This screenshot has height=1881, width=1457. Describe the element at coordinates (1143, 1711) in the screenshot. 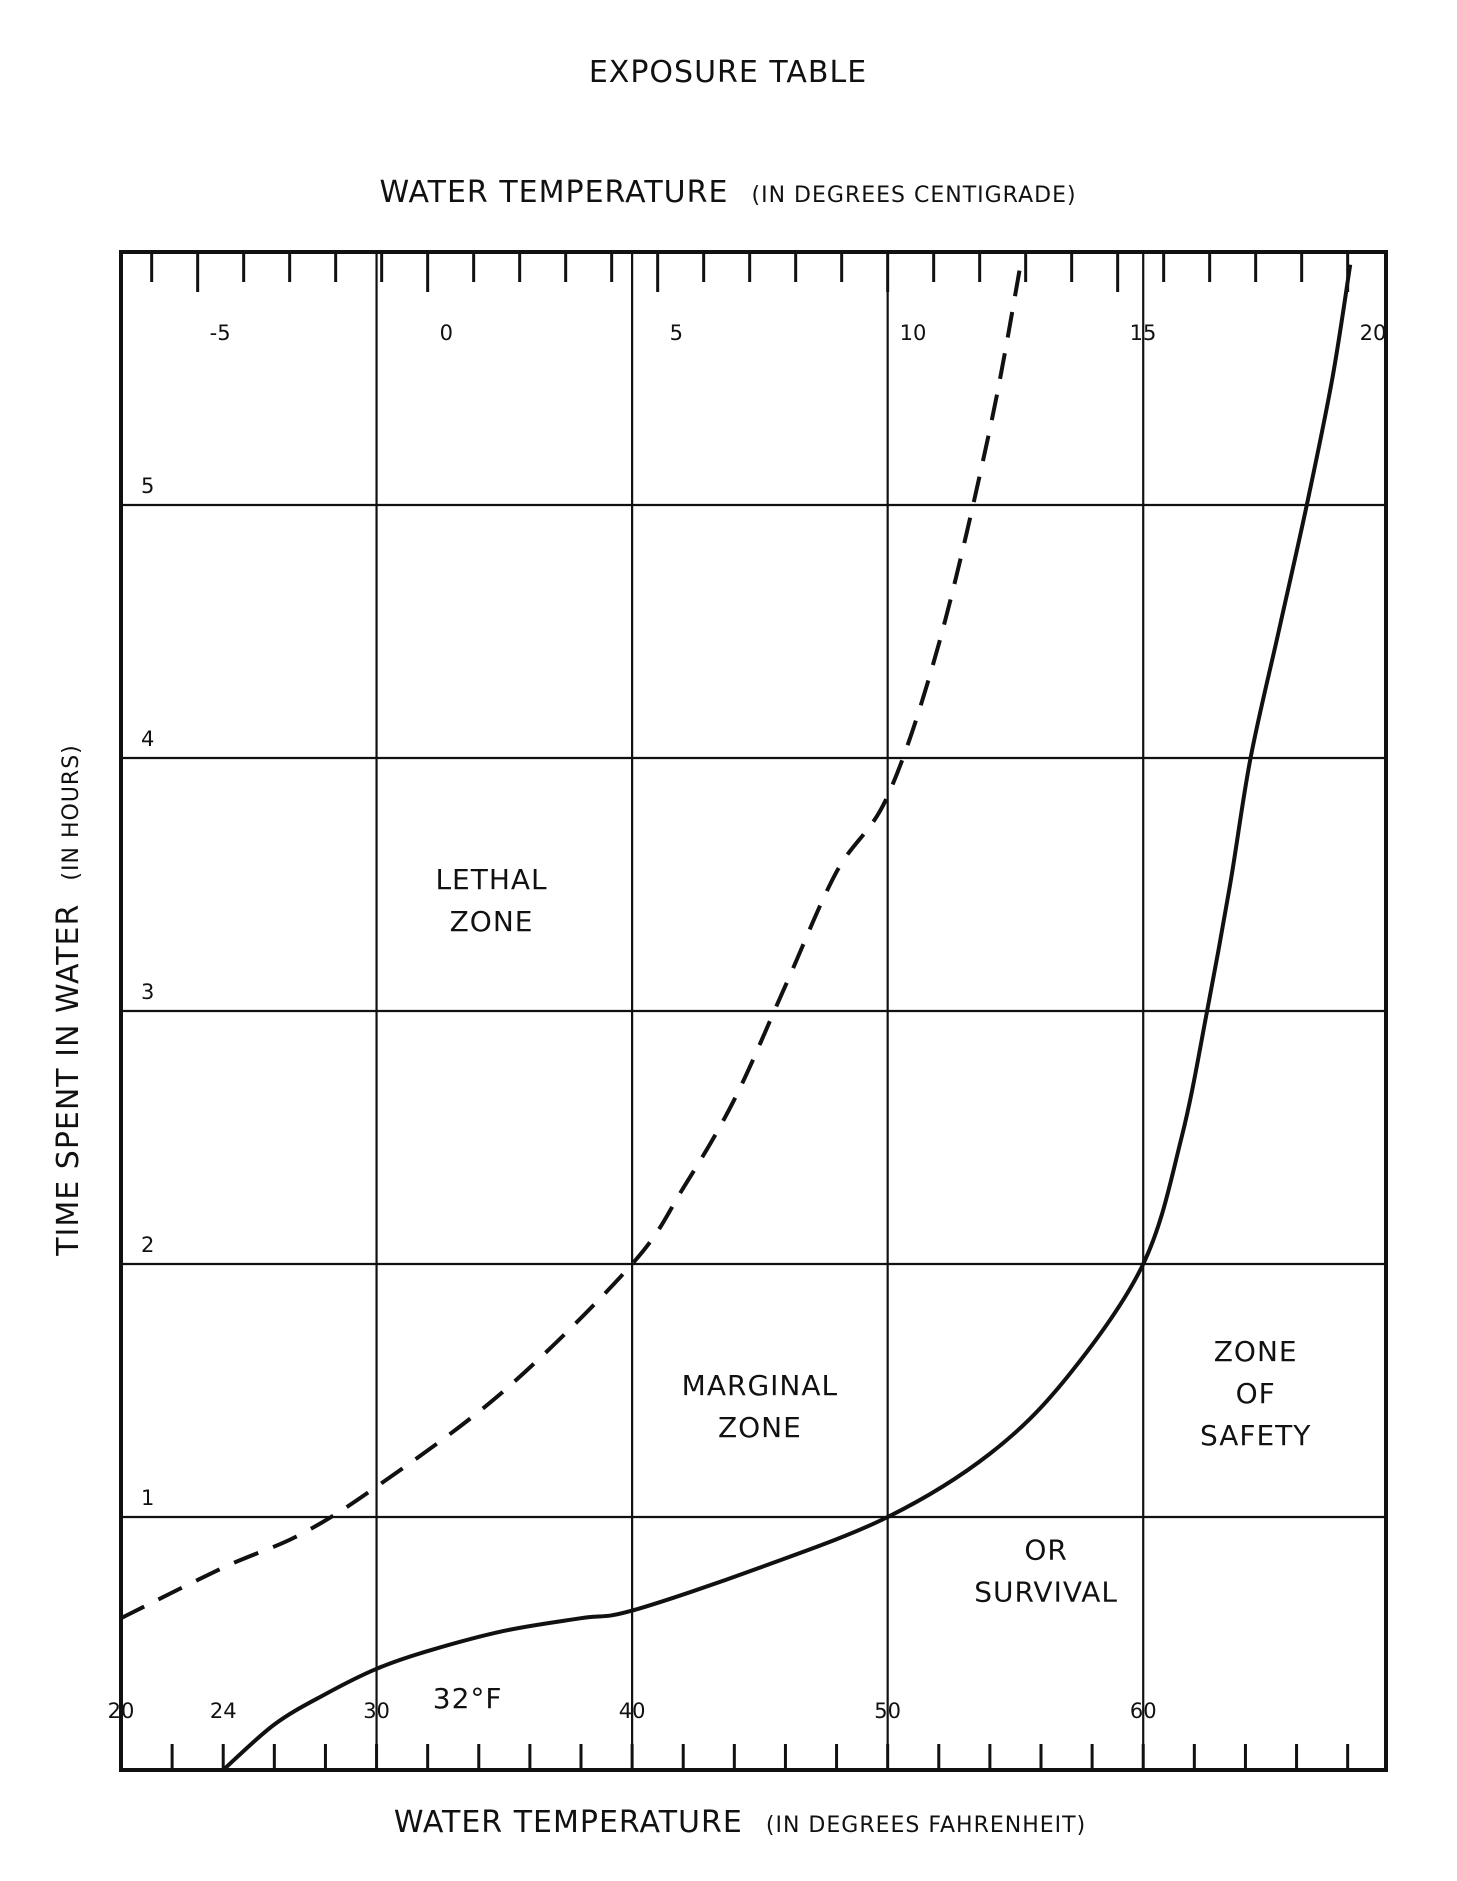

I see `bottom-tick-label: 60` at that location.